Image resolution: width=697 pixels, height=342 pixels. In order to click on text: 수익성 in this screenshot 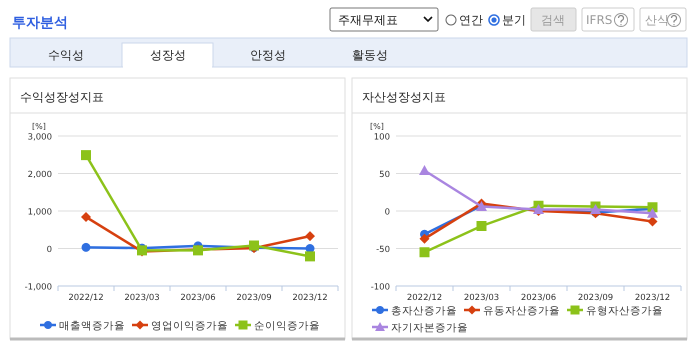, I will do `click(66, 55)`.